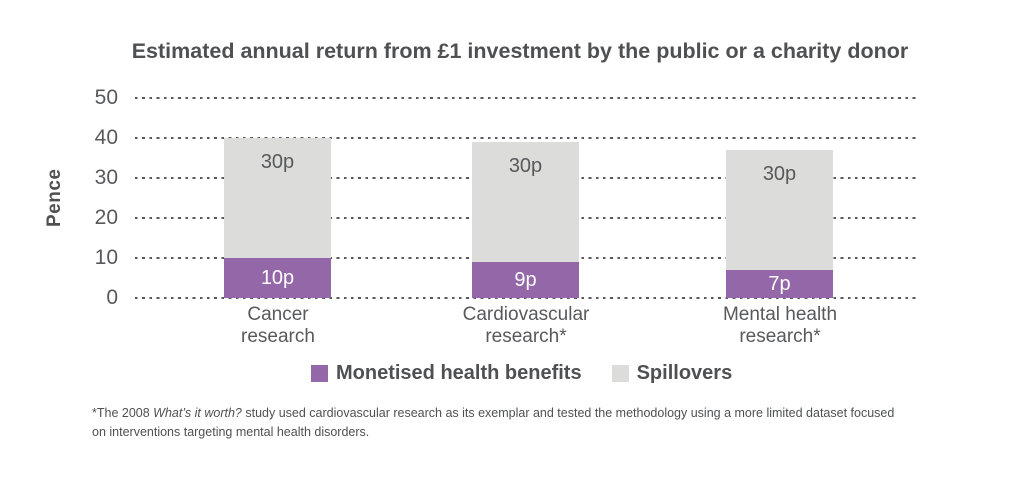 The width and height of the screenshot is (1024, 492). What do you see at coordinates (106, 137) in the screenshot?
I see `y-tick-label-40: 40` at bounding box center [106, 137].